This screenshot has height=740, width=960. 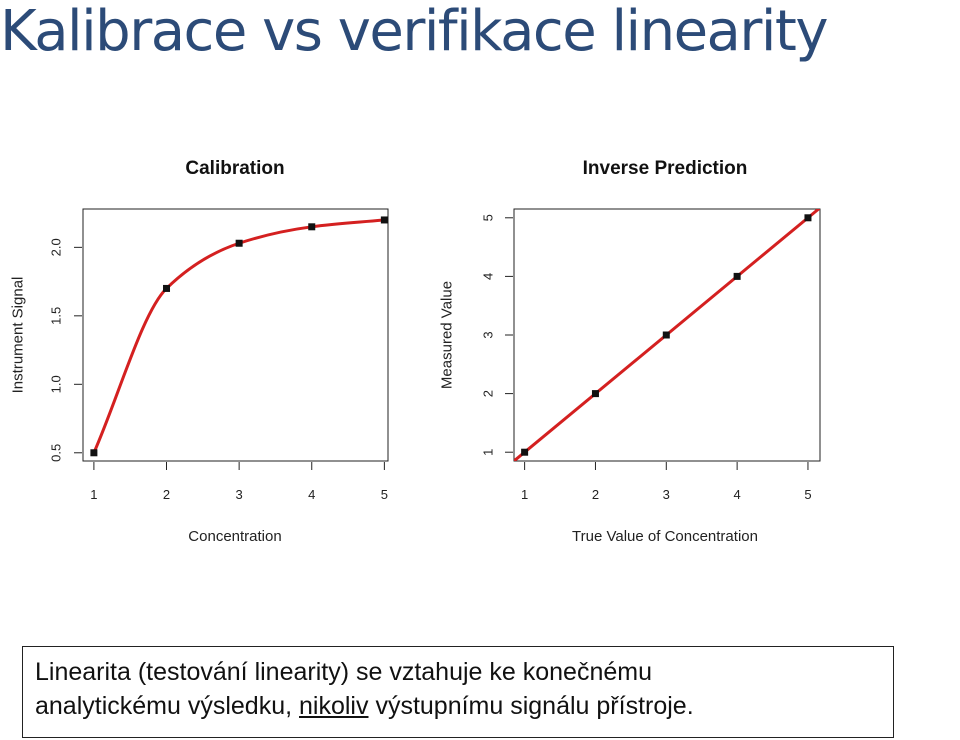 What do you see at coordinates (65, 350) in the screenshot?
I see `y-axis: 0.5 1.0 1.5 2.0` at bounding box center [65, 350].